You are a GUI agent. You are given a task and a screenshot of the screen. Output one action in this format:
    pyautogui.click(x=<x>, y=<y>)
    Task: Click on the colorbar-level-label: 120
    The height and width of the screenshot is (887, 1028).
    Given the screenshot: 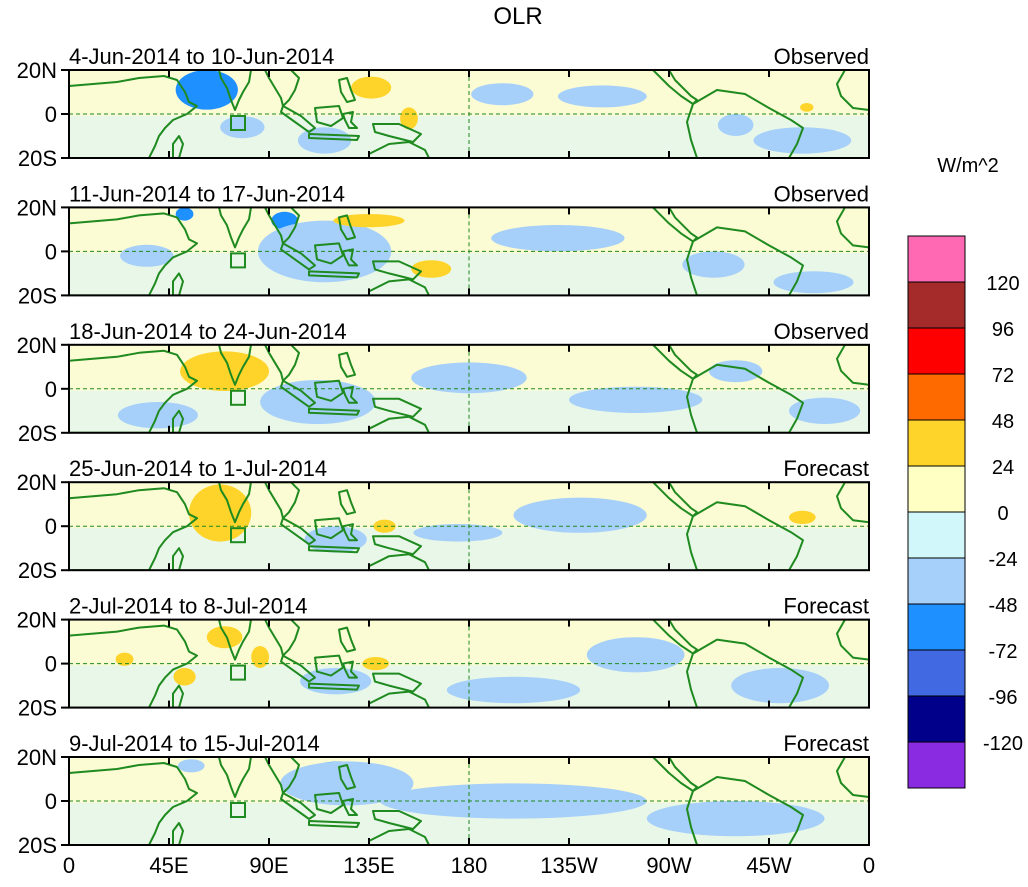 What is the action you would take?
    pyautogui.click(x=1002, y=284)
    